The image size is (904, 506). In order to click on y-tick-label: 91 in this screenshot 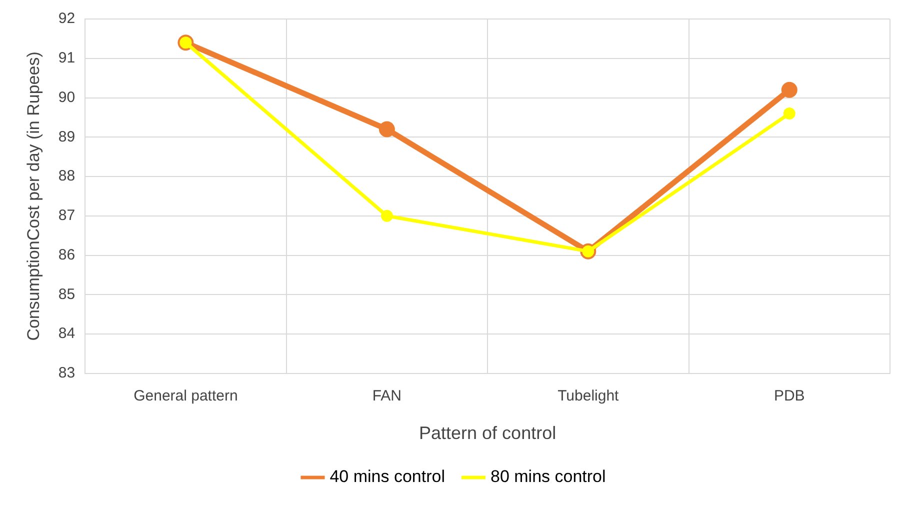, I will do `click(67, 58)`.